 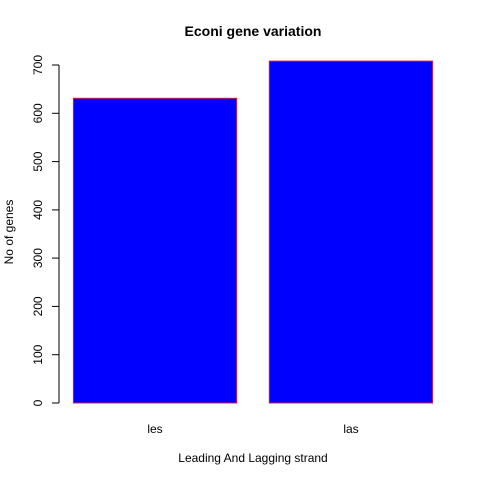 What do you see at coordinates (350, 429) in the screenshot?
I see `x-tick-label-las: las` at bounding box center [350, 429].